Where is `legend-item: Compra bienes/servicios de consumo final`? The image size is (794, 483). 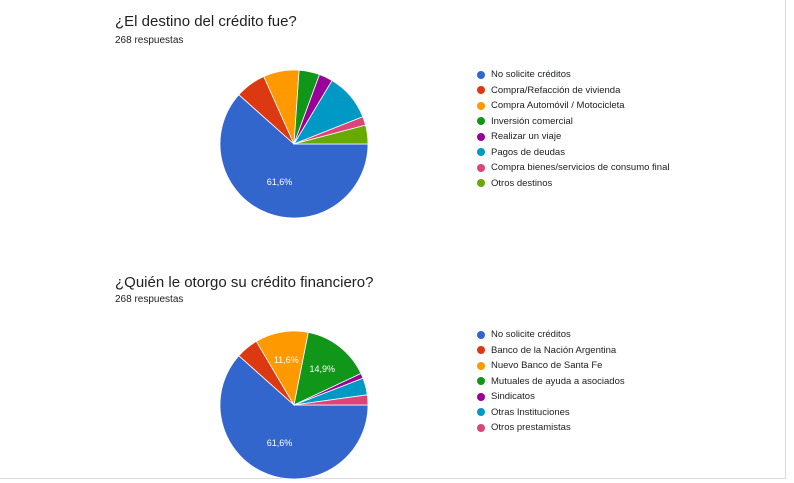
legend-item: Compra bienes/servicios de consumo final is located at coordinates (579, 167).